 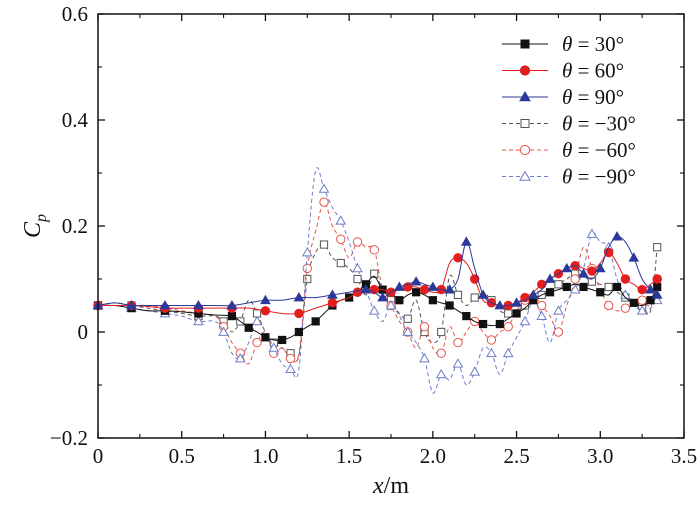 What do you see at coordinates (75, 120) in the screenshot?
I see `y-tick-label: 0.4` at bounding box center [75, 120].